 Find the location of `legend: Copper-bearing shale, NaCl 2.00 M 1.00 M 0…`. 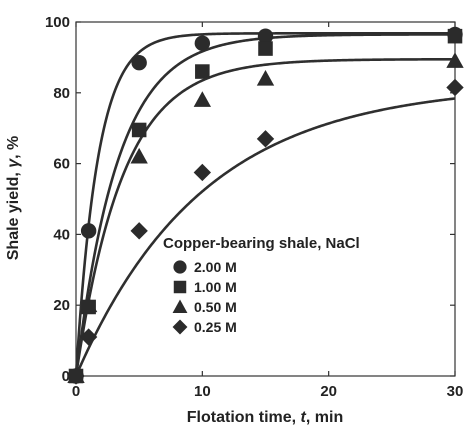

legend: Copper-bearing shale, NaCl 2.00 M 1.00 M 0… is located at coordinates (261, 285).